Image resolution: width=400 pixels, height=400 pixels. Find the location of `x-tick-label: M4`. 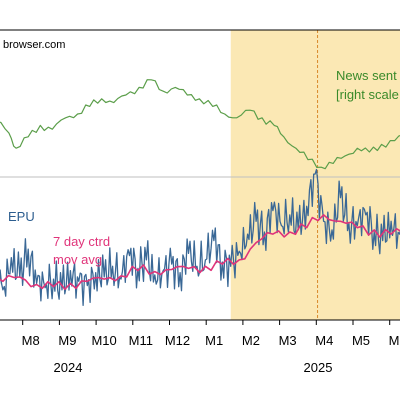

x-tick-label: M4 is located at coordinates (324, 340).